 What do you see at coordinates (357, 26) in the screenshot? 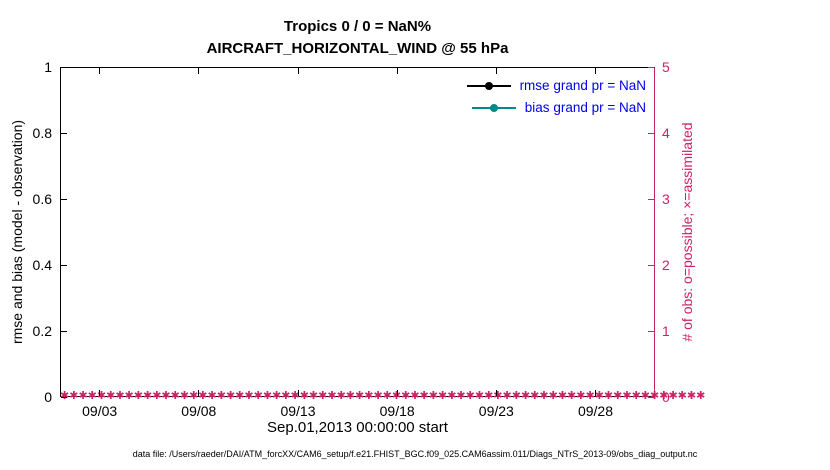
I see `plot-title-line1: Tropics 0 / 0 = NaN%` at bounding box center [357, 26].